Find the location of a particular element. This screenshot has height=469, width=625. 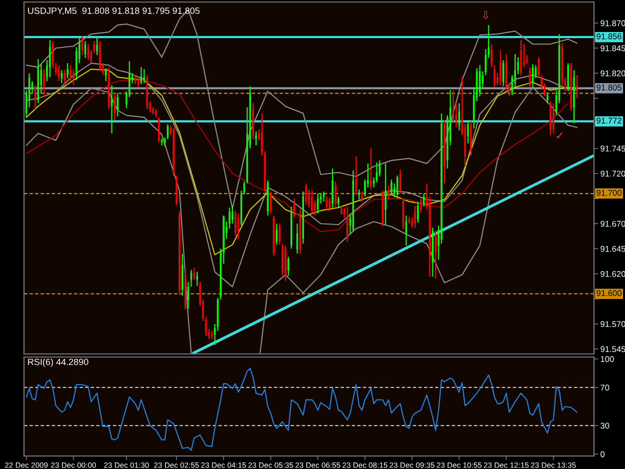

y-tick-label: 91.870 is located at coordinates (612, 23).